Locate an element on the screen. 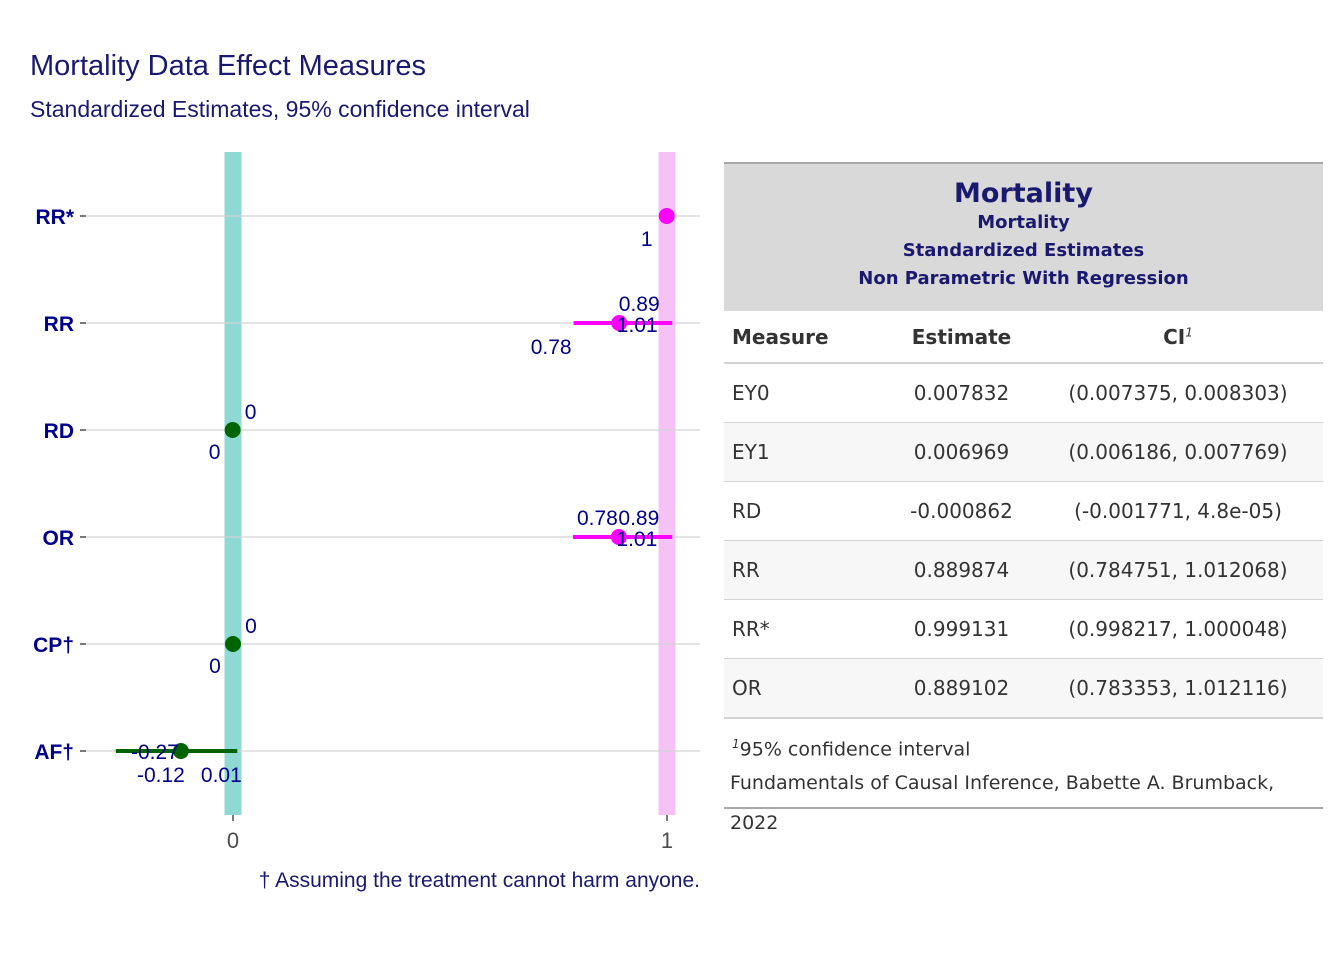 The height and width of the screenshot is (960, 1344). cell-measure: RR is located at coordinates (746, 570).